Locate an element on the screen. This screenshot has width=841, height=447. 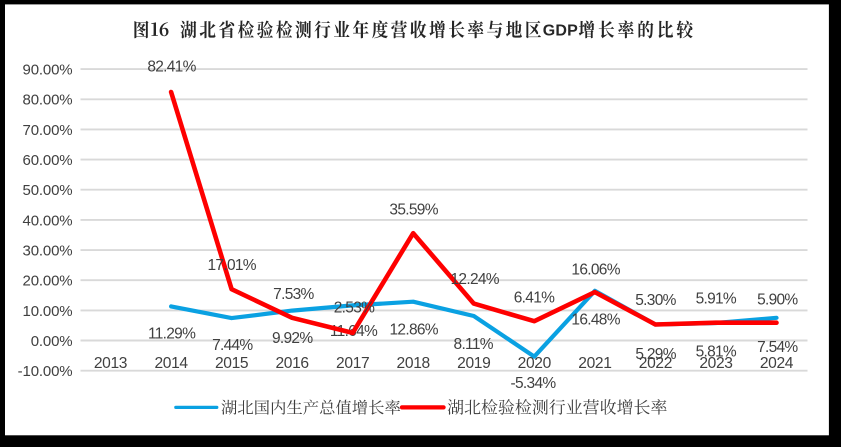
svg-text: 50.00% is located at coordinates (48, 190).